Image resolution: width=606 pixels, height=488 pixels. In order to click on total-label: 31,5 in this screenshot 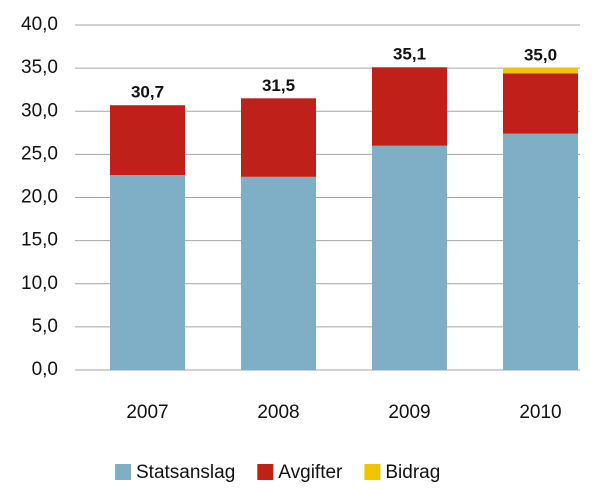, I will do `click(278, 85)`.